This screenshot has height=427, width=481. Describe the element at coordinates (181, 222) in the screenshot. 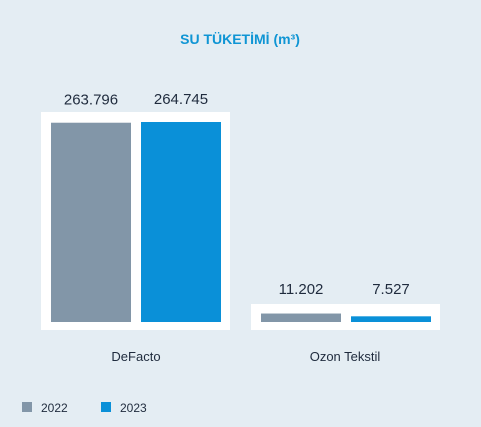

I see `bar-defacto-2023` at that location.